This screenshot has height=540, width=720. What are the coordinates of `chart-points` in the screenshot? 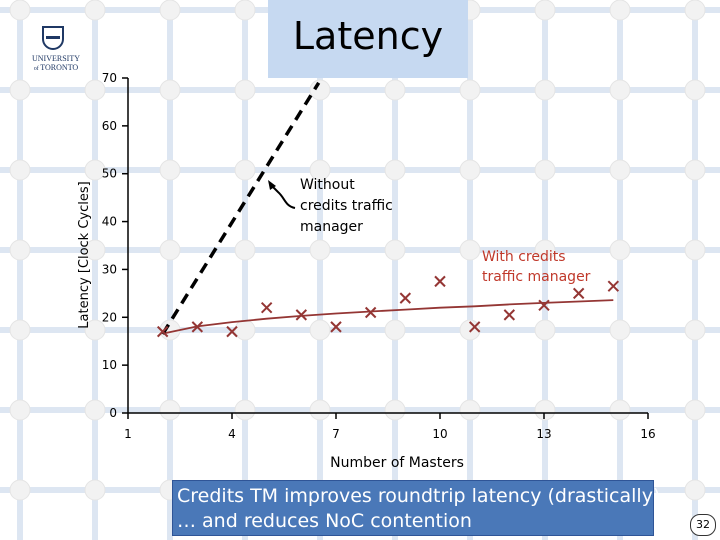 It's located at (388, 306).